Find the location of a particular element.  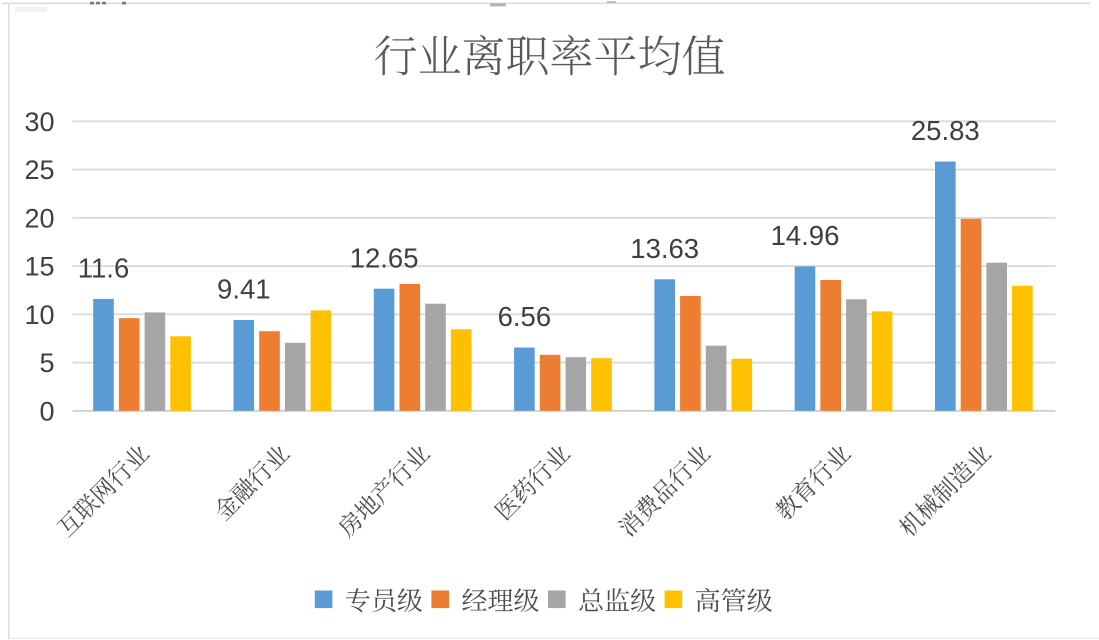

svg-text: 20 is located at coordinates (39, 218).